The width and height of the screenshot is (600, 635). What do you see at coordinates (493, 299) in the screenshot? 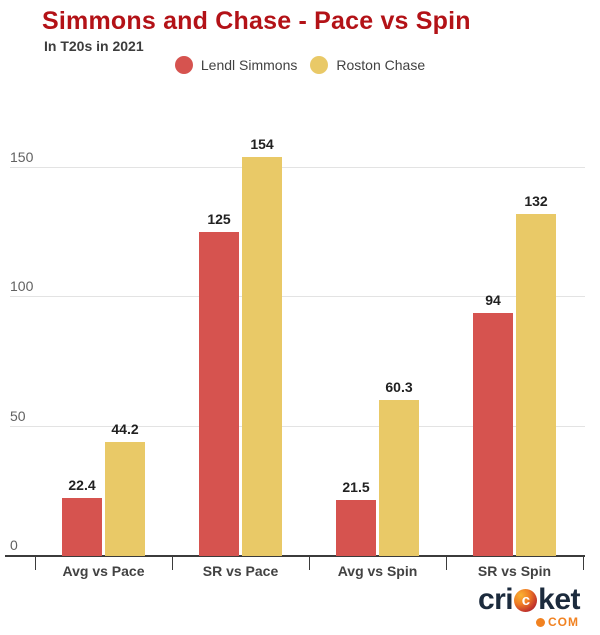
I see `value-label-lendl-simmons-sr-vs-spin: 94` at bounding box center [493, 299].